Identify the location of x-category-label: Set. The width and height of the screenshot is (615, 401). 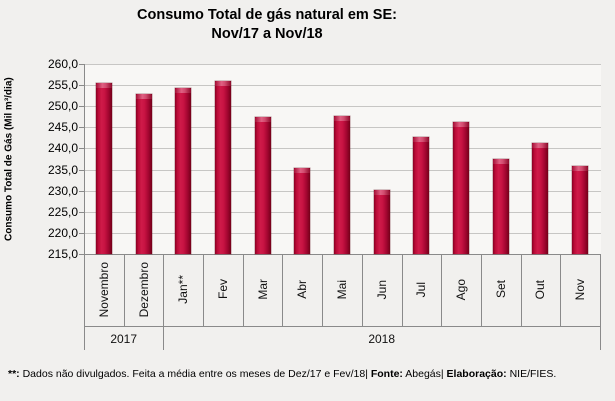
(500, 289).